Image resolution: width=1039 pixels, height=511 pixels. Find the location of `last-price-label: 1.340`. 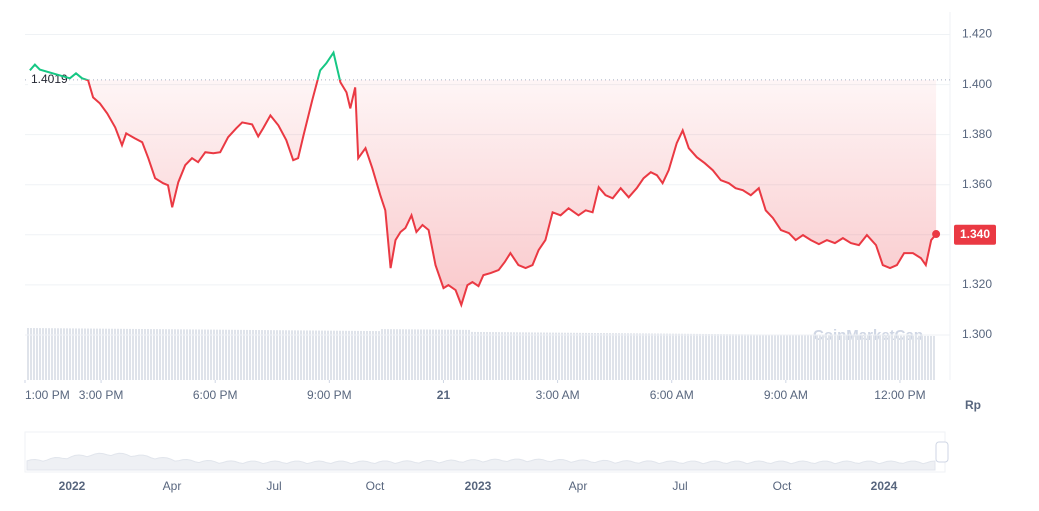

last-price-label: 1.340 is located at coordinates (975, 234).